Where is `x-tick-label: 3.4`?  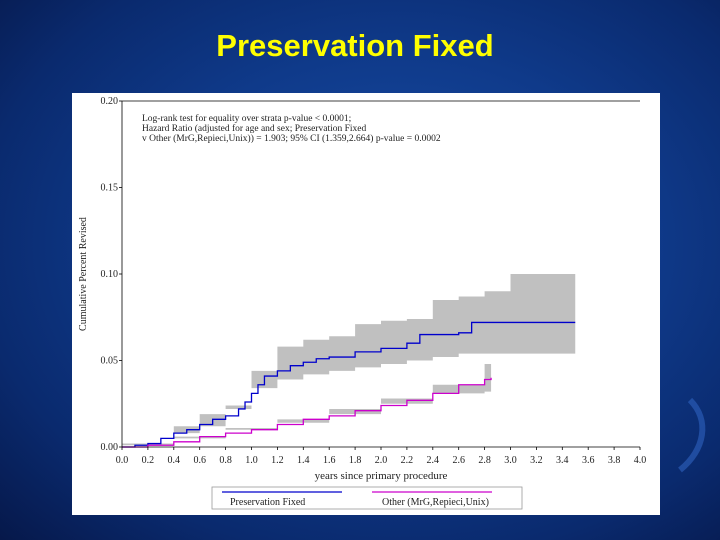 x-tick-label: 3.4 is located at coordinates (562, 460).